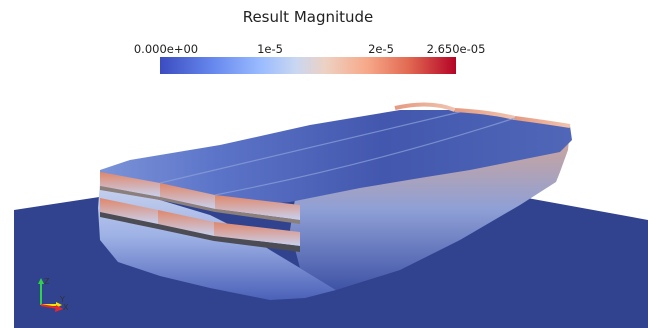 This screenshot has height=328, width=648. What do you see at coordinates (456, 49) in the screenshot?
I see `color-legend-tick-max: 2.650e-05` at bounding box center [456, 49].